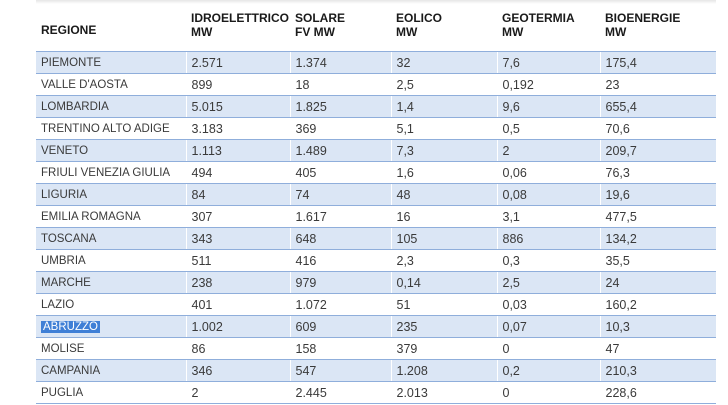 The height and width of the screenshot is (405, 728). Describe the element at coordinates (111, 282) in the screenshot. I see `region-cell: MARCHE` at that location.